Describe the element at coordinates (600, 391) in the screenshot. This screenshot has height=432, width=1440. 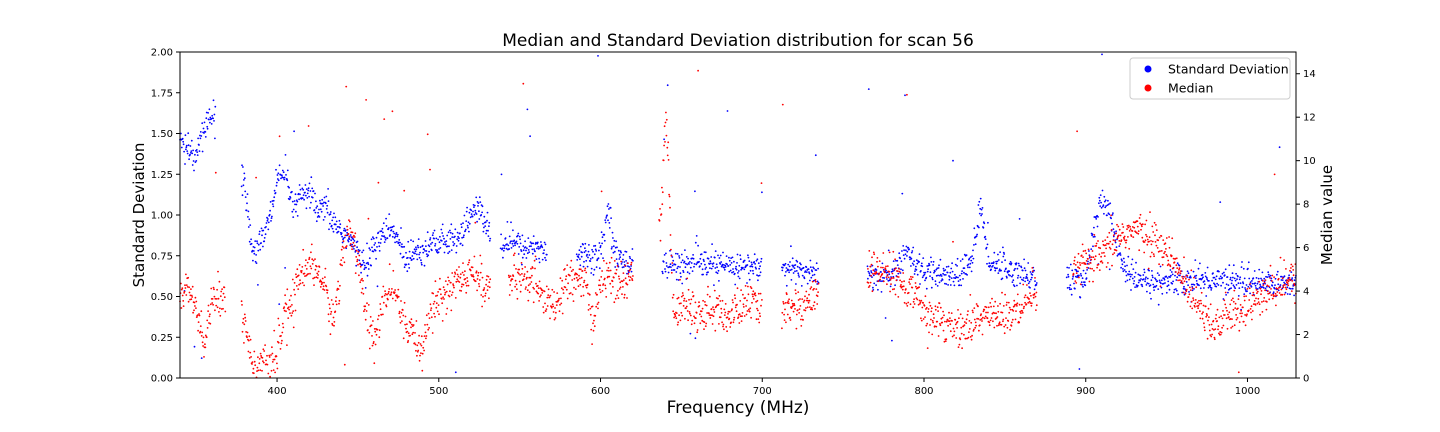
I see `x-tick-label: 600` at that location.